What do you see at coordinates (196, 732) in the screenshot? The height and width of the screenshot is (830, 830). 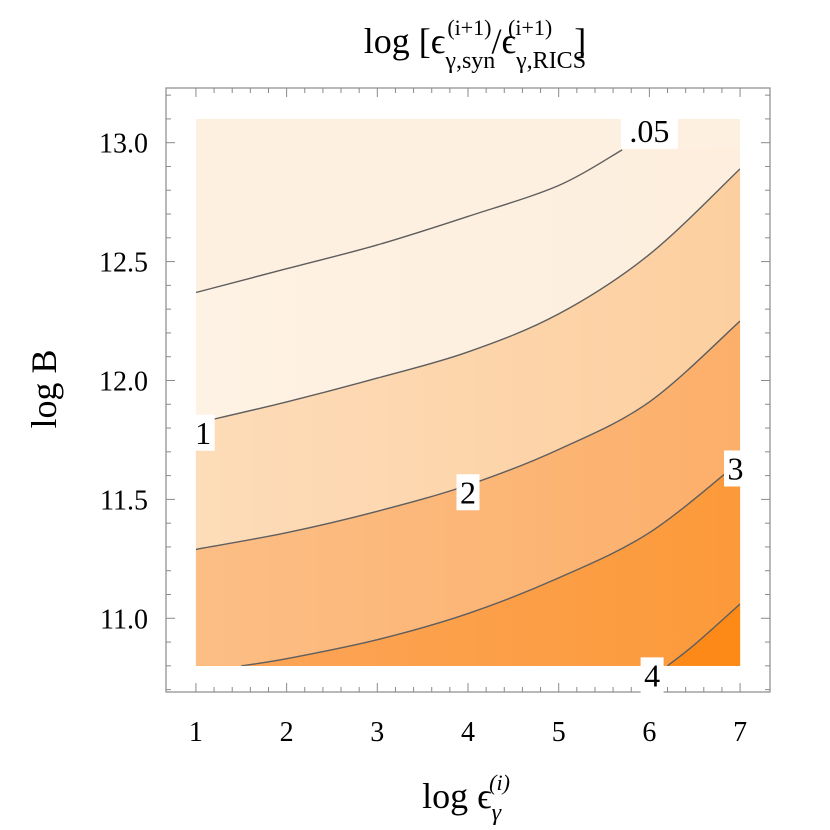 I see `x-tick-label: 1` at bounding box center [196, 732].